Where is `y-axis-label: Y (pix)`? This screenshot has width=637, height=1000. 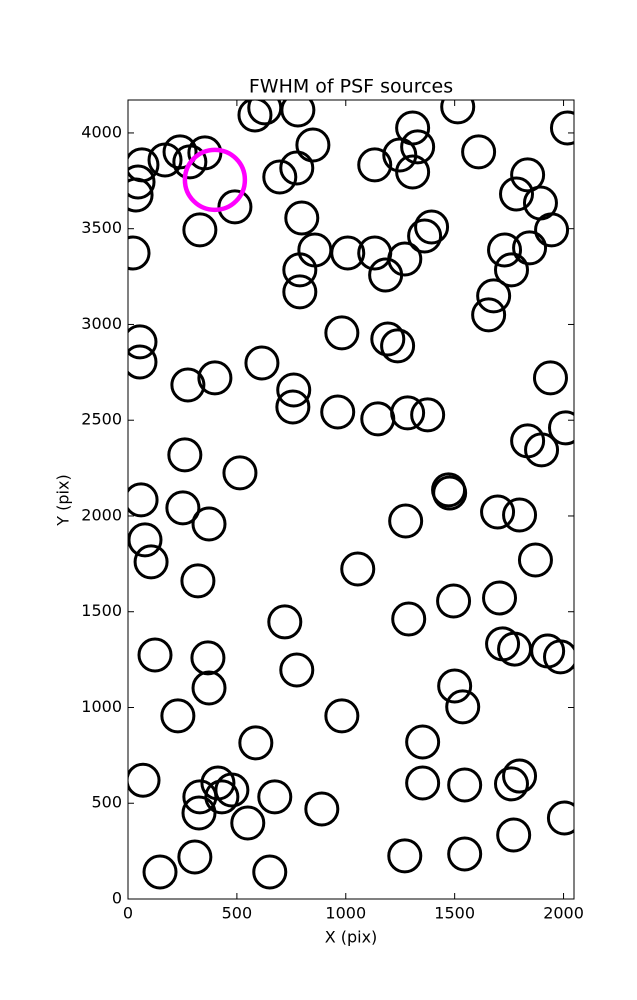
y-axis-label: Y (pix) is located at coordinates (63, 500).